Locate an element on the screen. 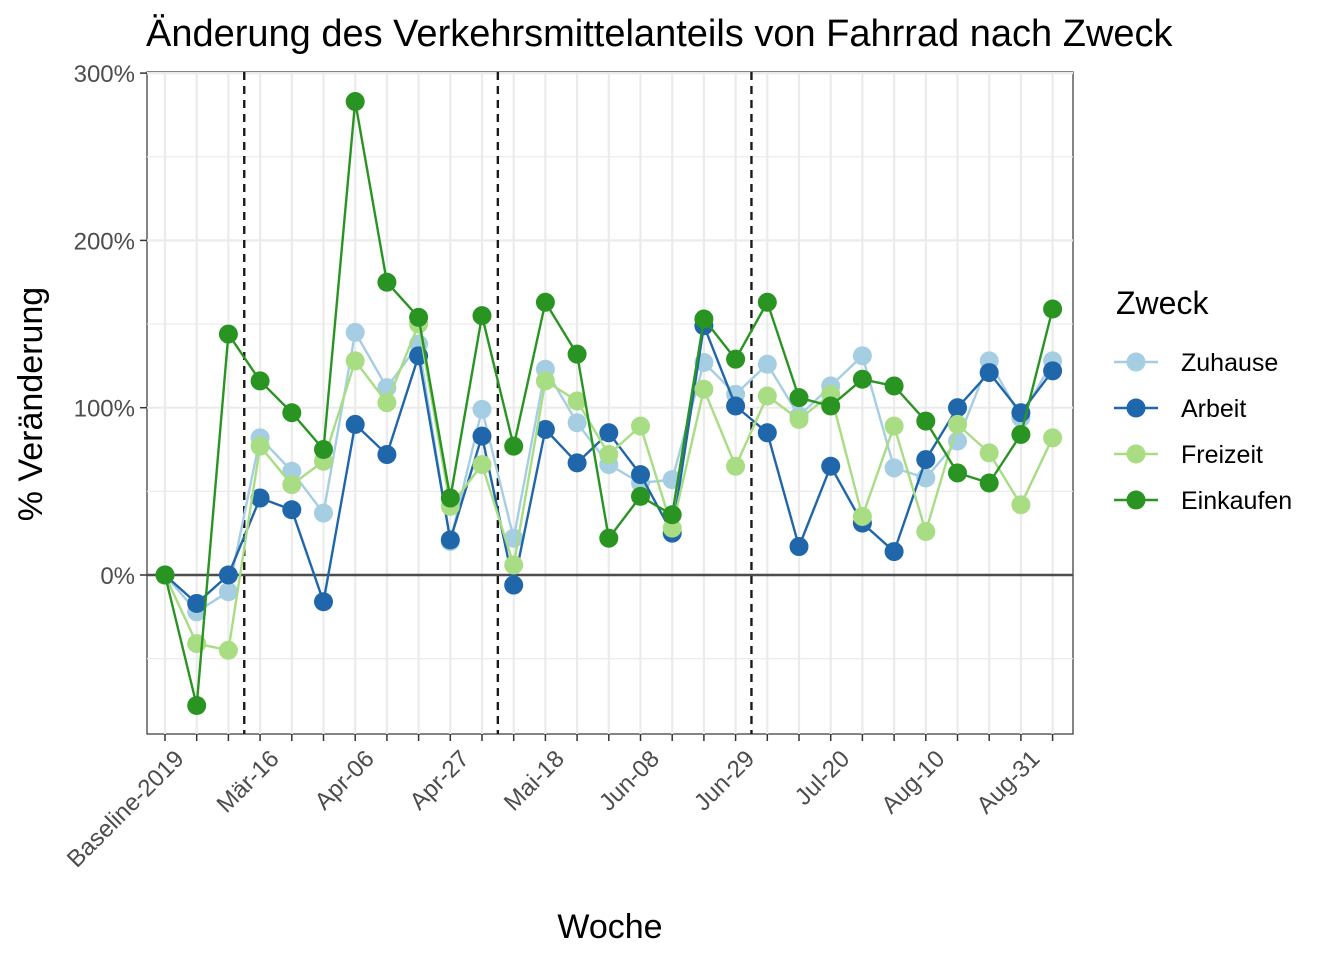  legend-item-einkaufen: Einkaufen is located at coordinates (1203, 501).